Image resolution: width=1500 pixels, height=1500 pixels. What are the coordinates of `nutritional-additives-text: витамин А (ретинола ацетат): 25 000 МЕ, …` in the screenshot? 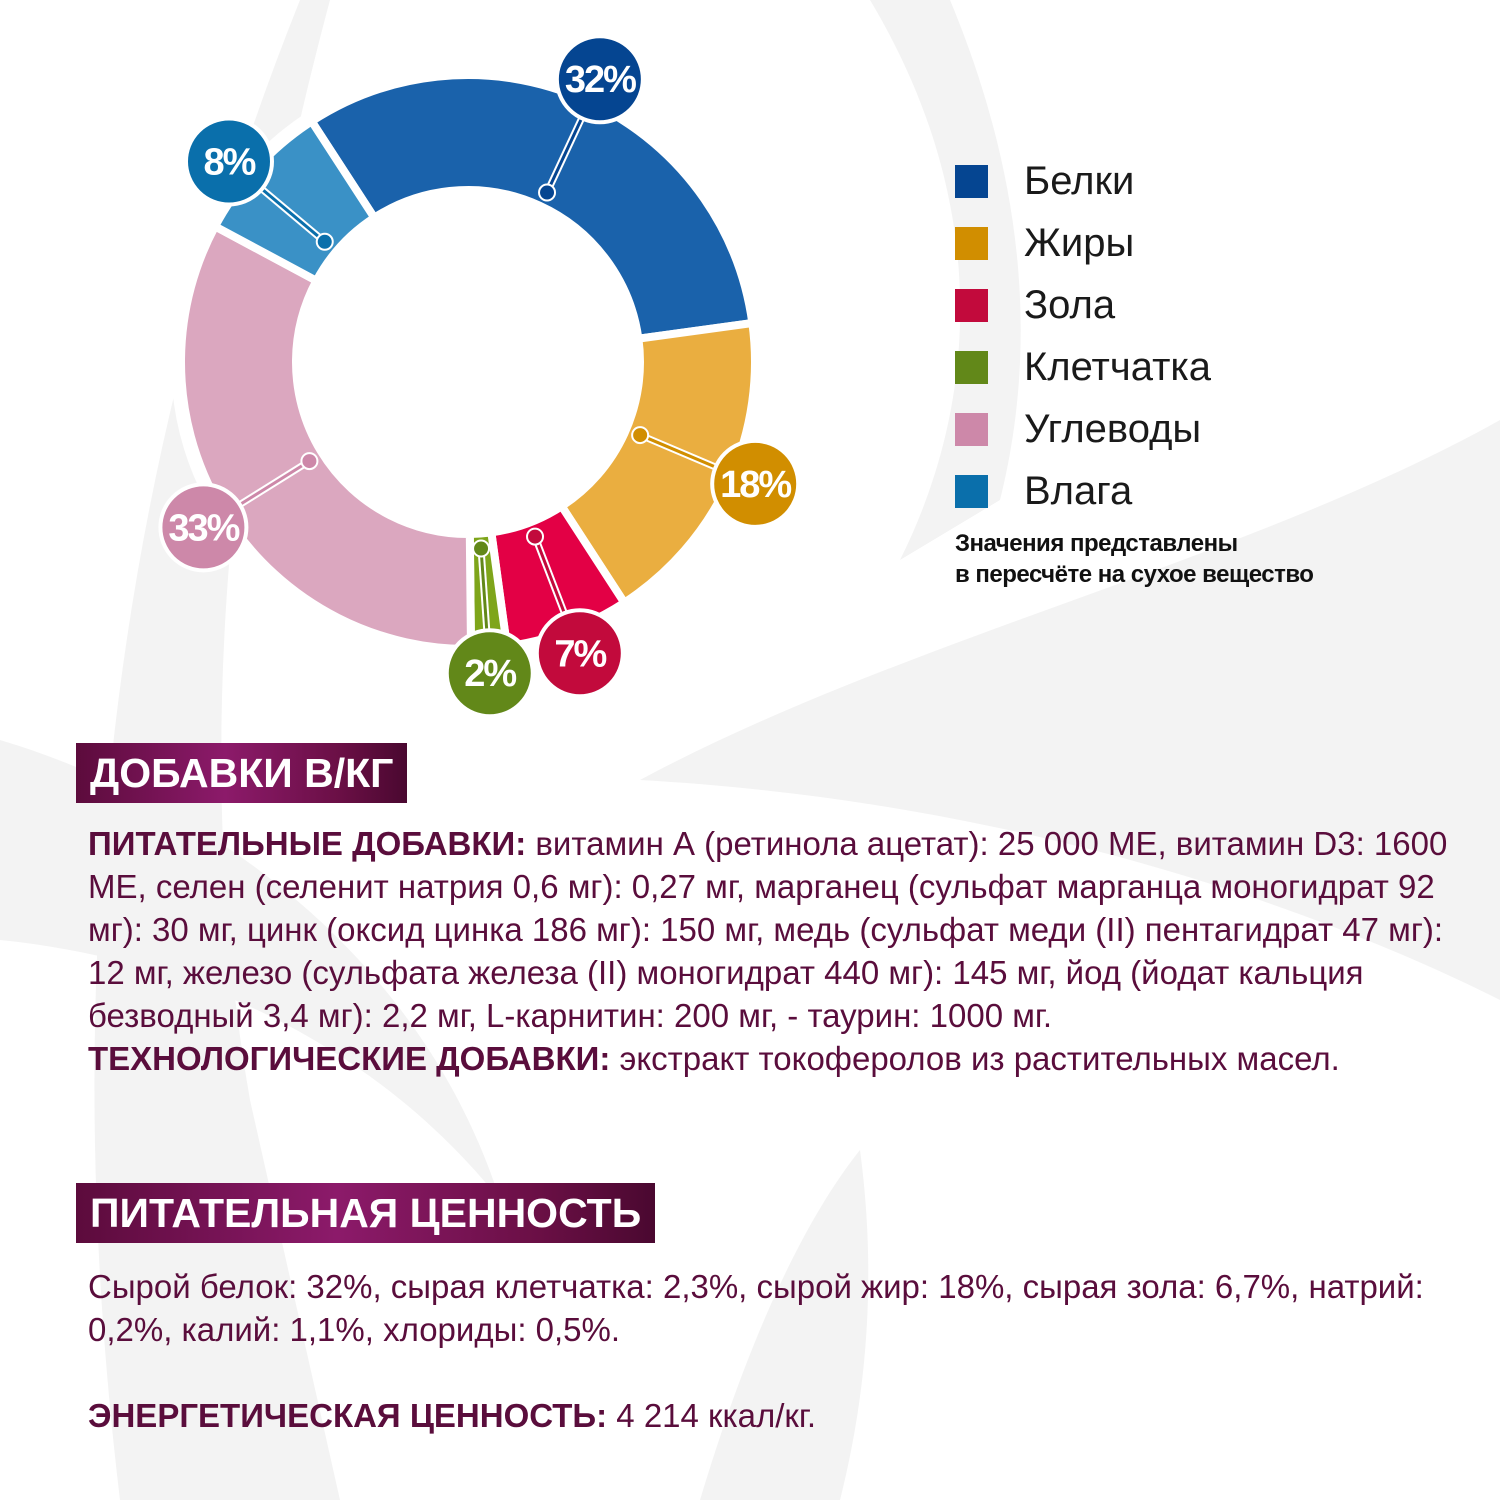 It's located at (768, 929).